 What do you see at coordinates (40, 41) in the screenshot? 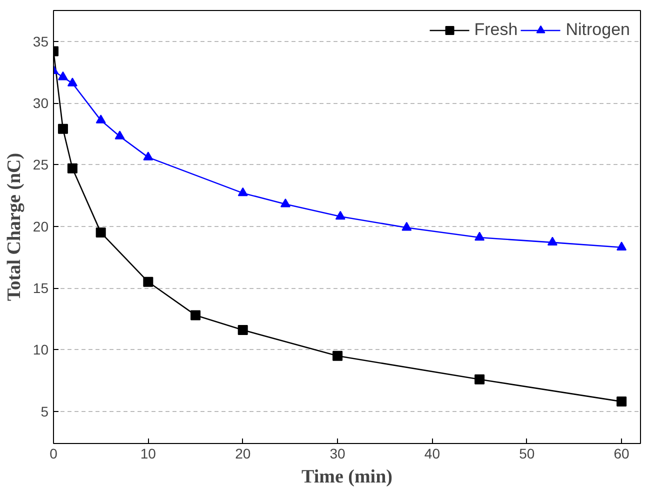
I see `y-tick-label: 35` at bounding box center [40, 41].